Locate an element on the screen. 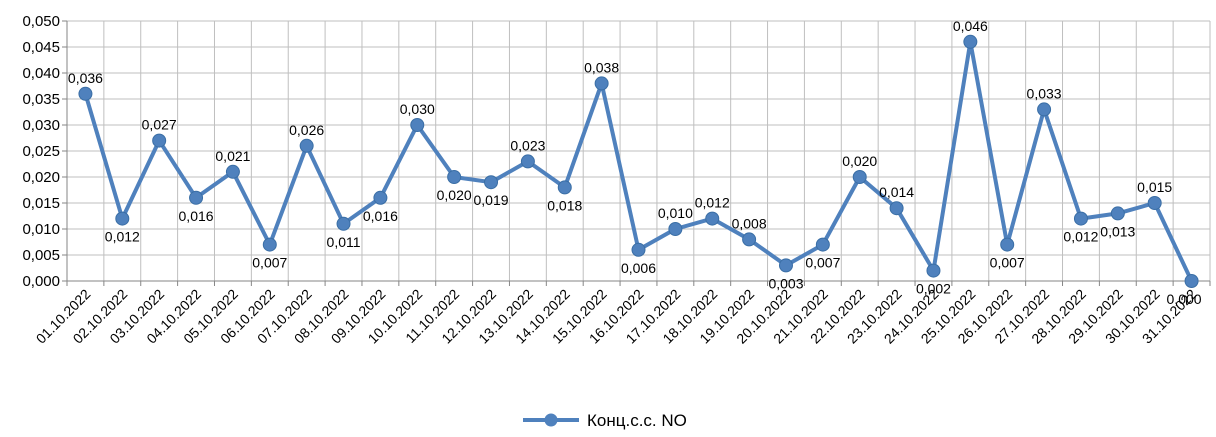  data-label: 0,019 is located at coordinates (490, 200).